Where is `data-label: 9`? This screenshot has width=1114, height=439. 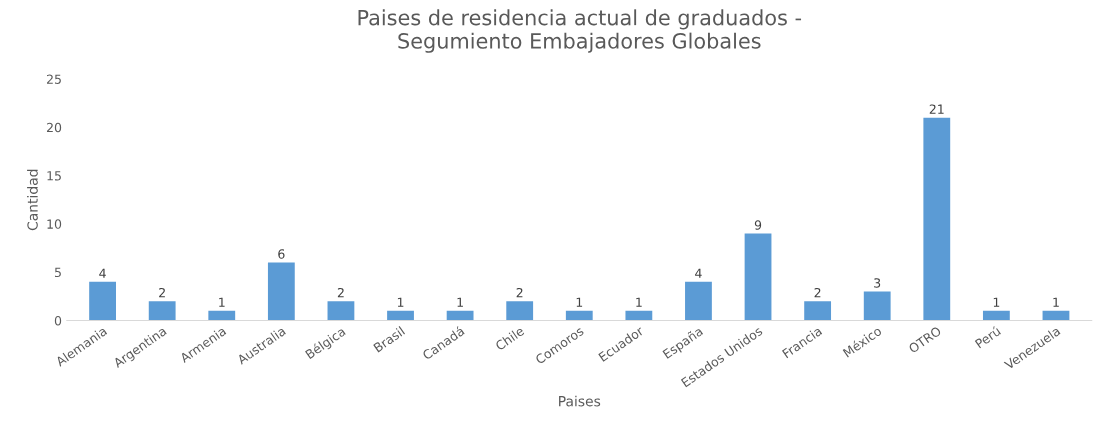 data-label: 9 is located at coordinates (758, 225).